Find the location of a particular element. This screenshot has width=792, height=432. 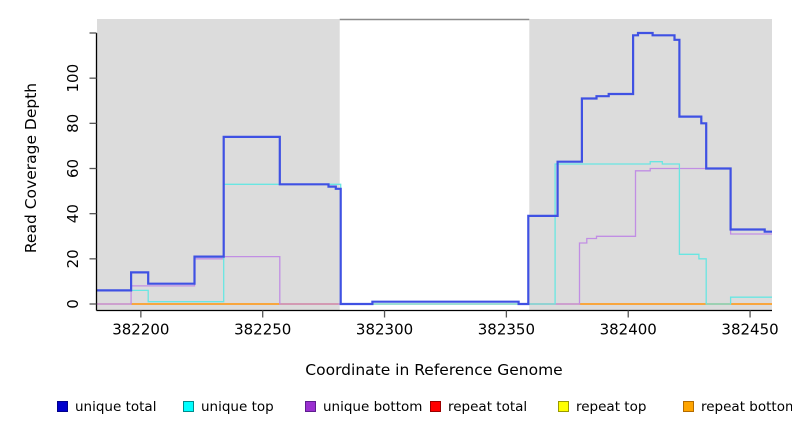

legend-label: unique total is located at coordinates (116, 406).